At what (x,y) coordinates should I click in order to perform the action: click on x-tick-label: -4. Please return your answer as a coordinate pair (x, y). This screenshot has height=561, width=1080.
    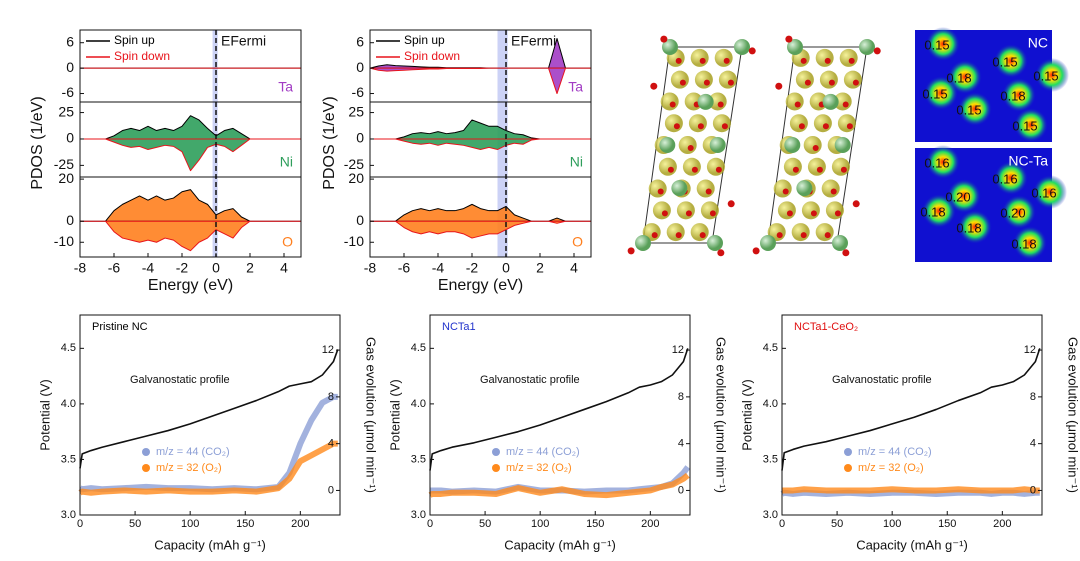
    Looking at the image, I should click on (438, 268).